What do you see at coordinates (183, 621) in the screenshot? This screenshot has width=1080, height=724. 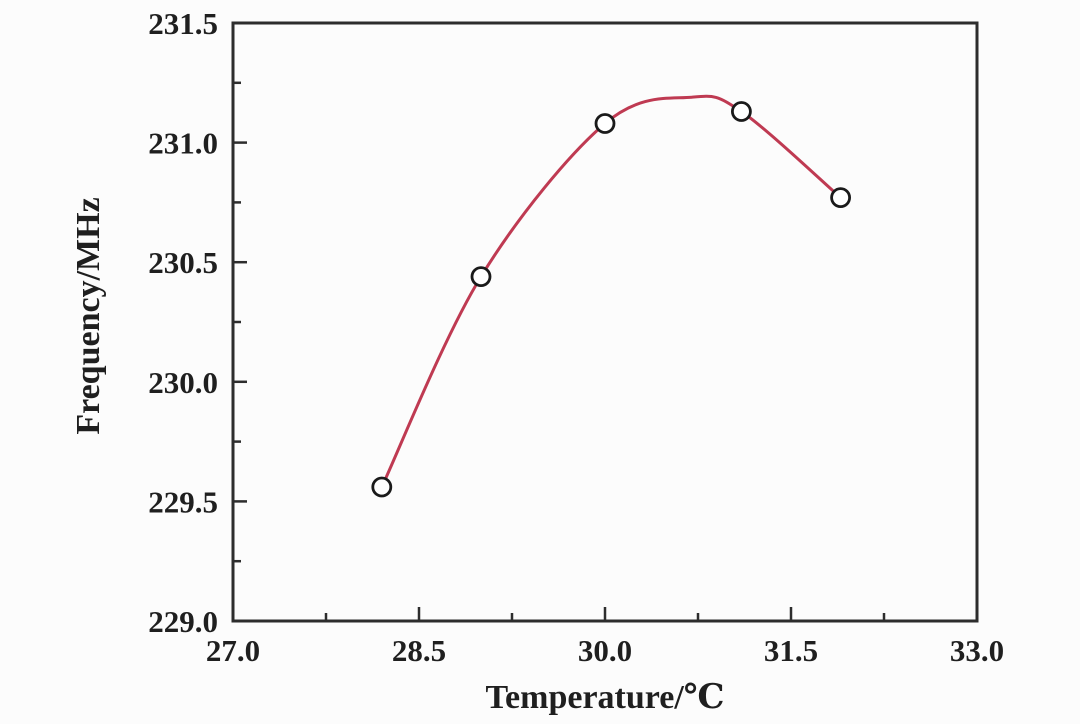 I see `y-tick-label: 229.0` at bounding box center [183, 621].